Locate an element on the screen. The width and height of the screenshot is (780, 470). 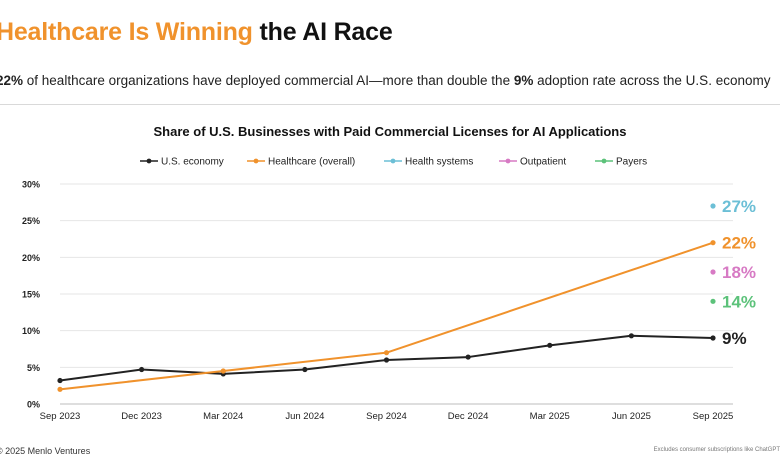
y-tick-label: 15% is located at coordinates (31, 295).